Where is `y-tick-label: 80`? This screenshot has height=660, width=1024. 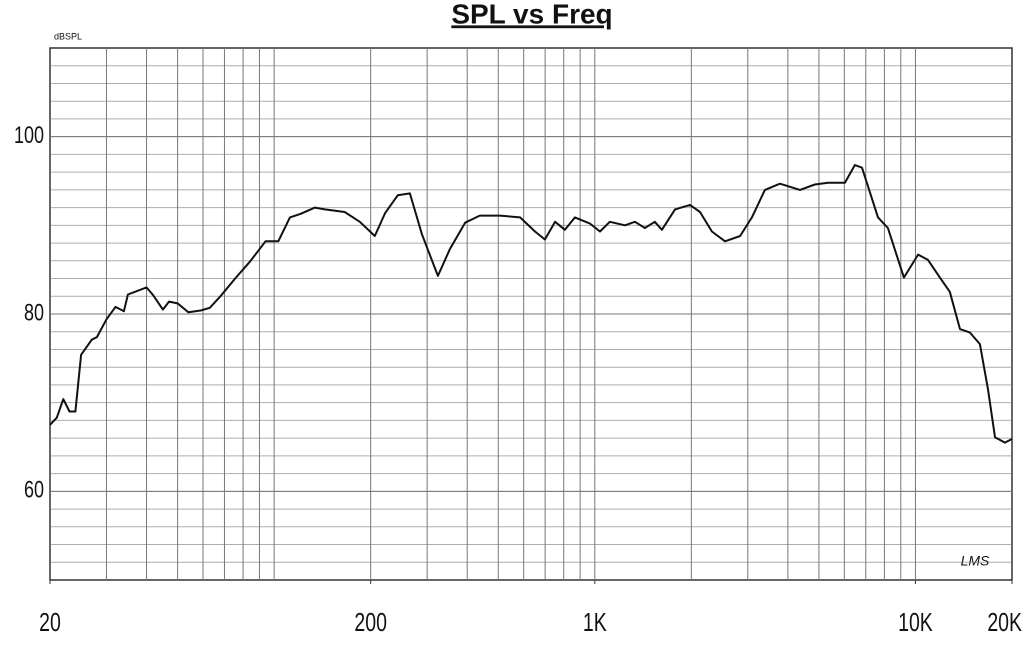 y-tick-label: 80 is located at coordinates (34, 313).